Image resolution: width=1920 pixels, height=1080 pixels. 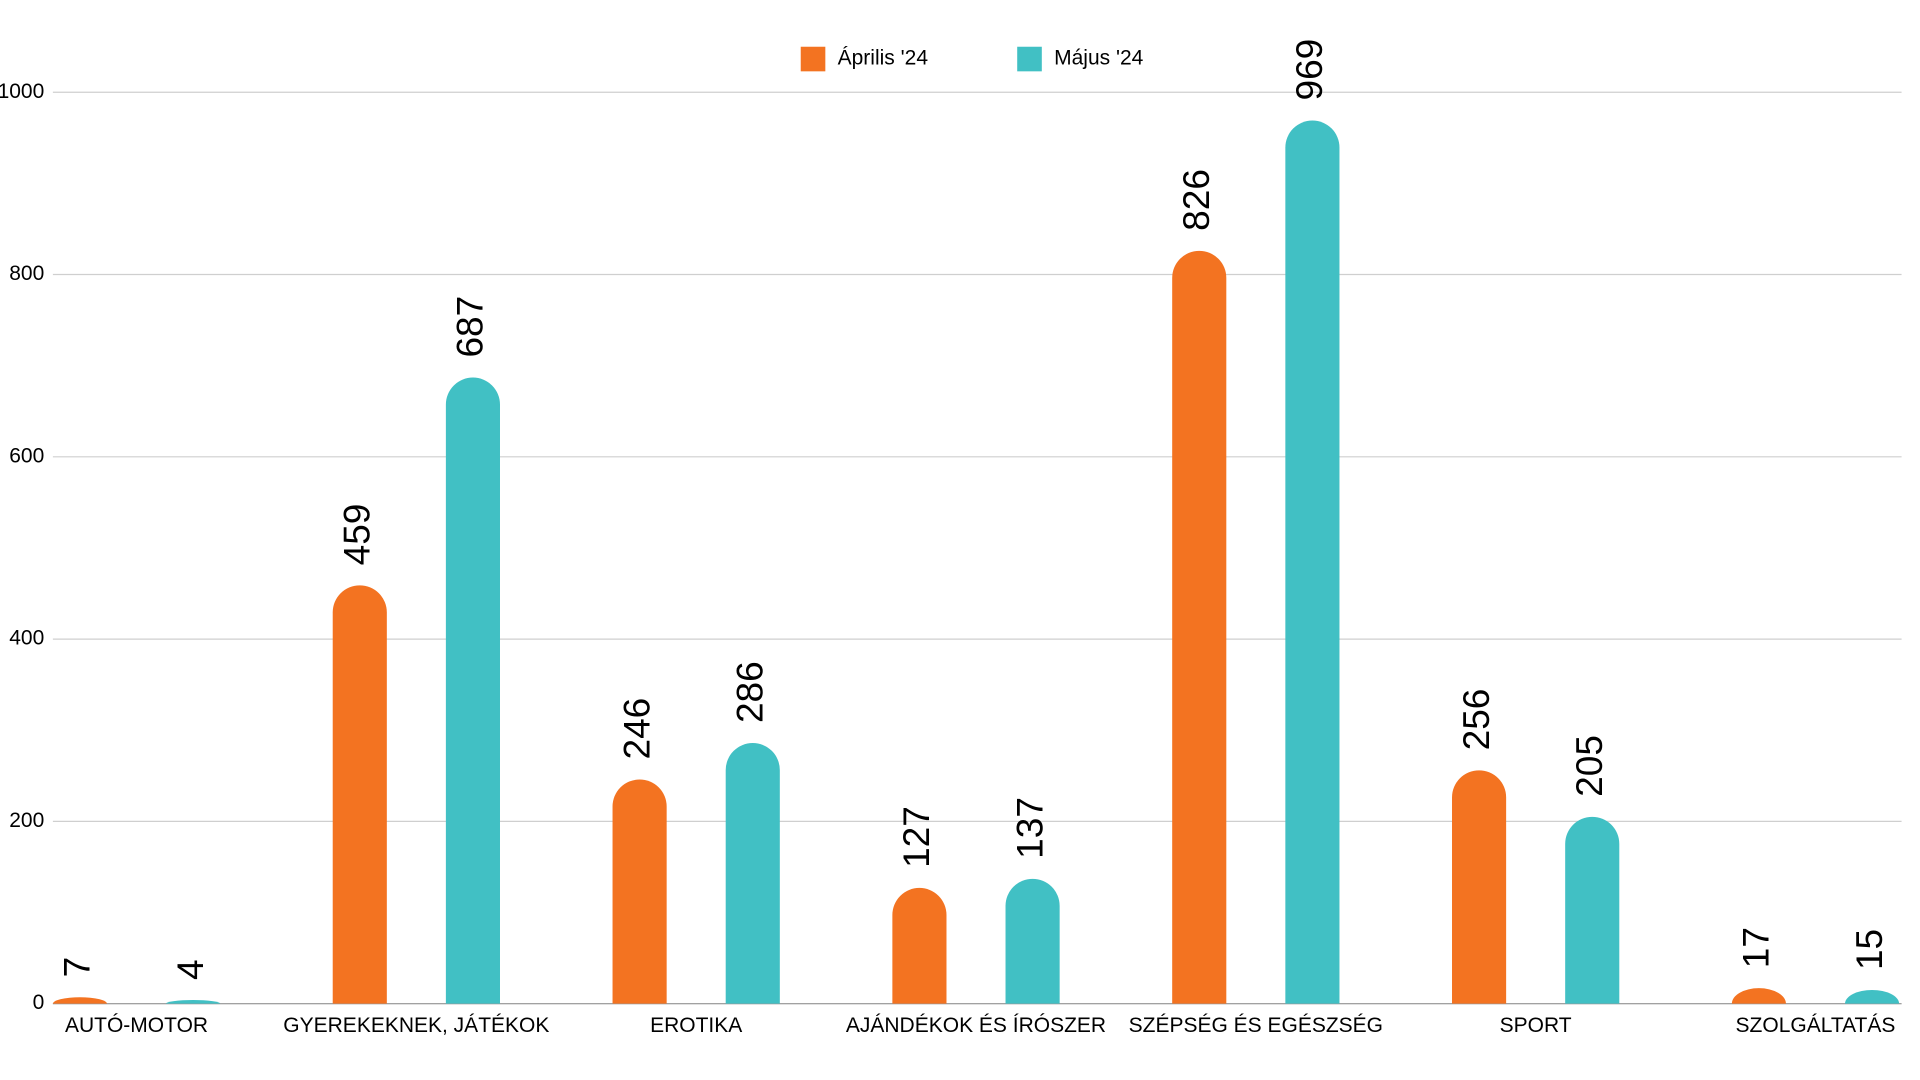 I want to click on value-label: 7, so click(x=77, y=967).